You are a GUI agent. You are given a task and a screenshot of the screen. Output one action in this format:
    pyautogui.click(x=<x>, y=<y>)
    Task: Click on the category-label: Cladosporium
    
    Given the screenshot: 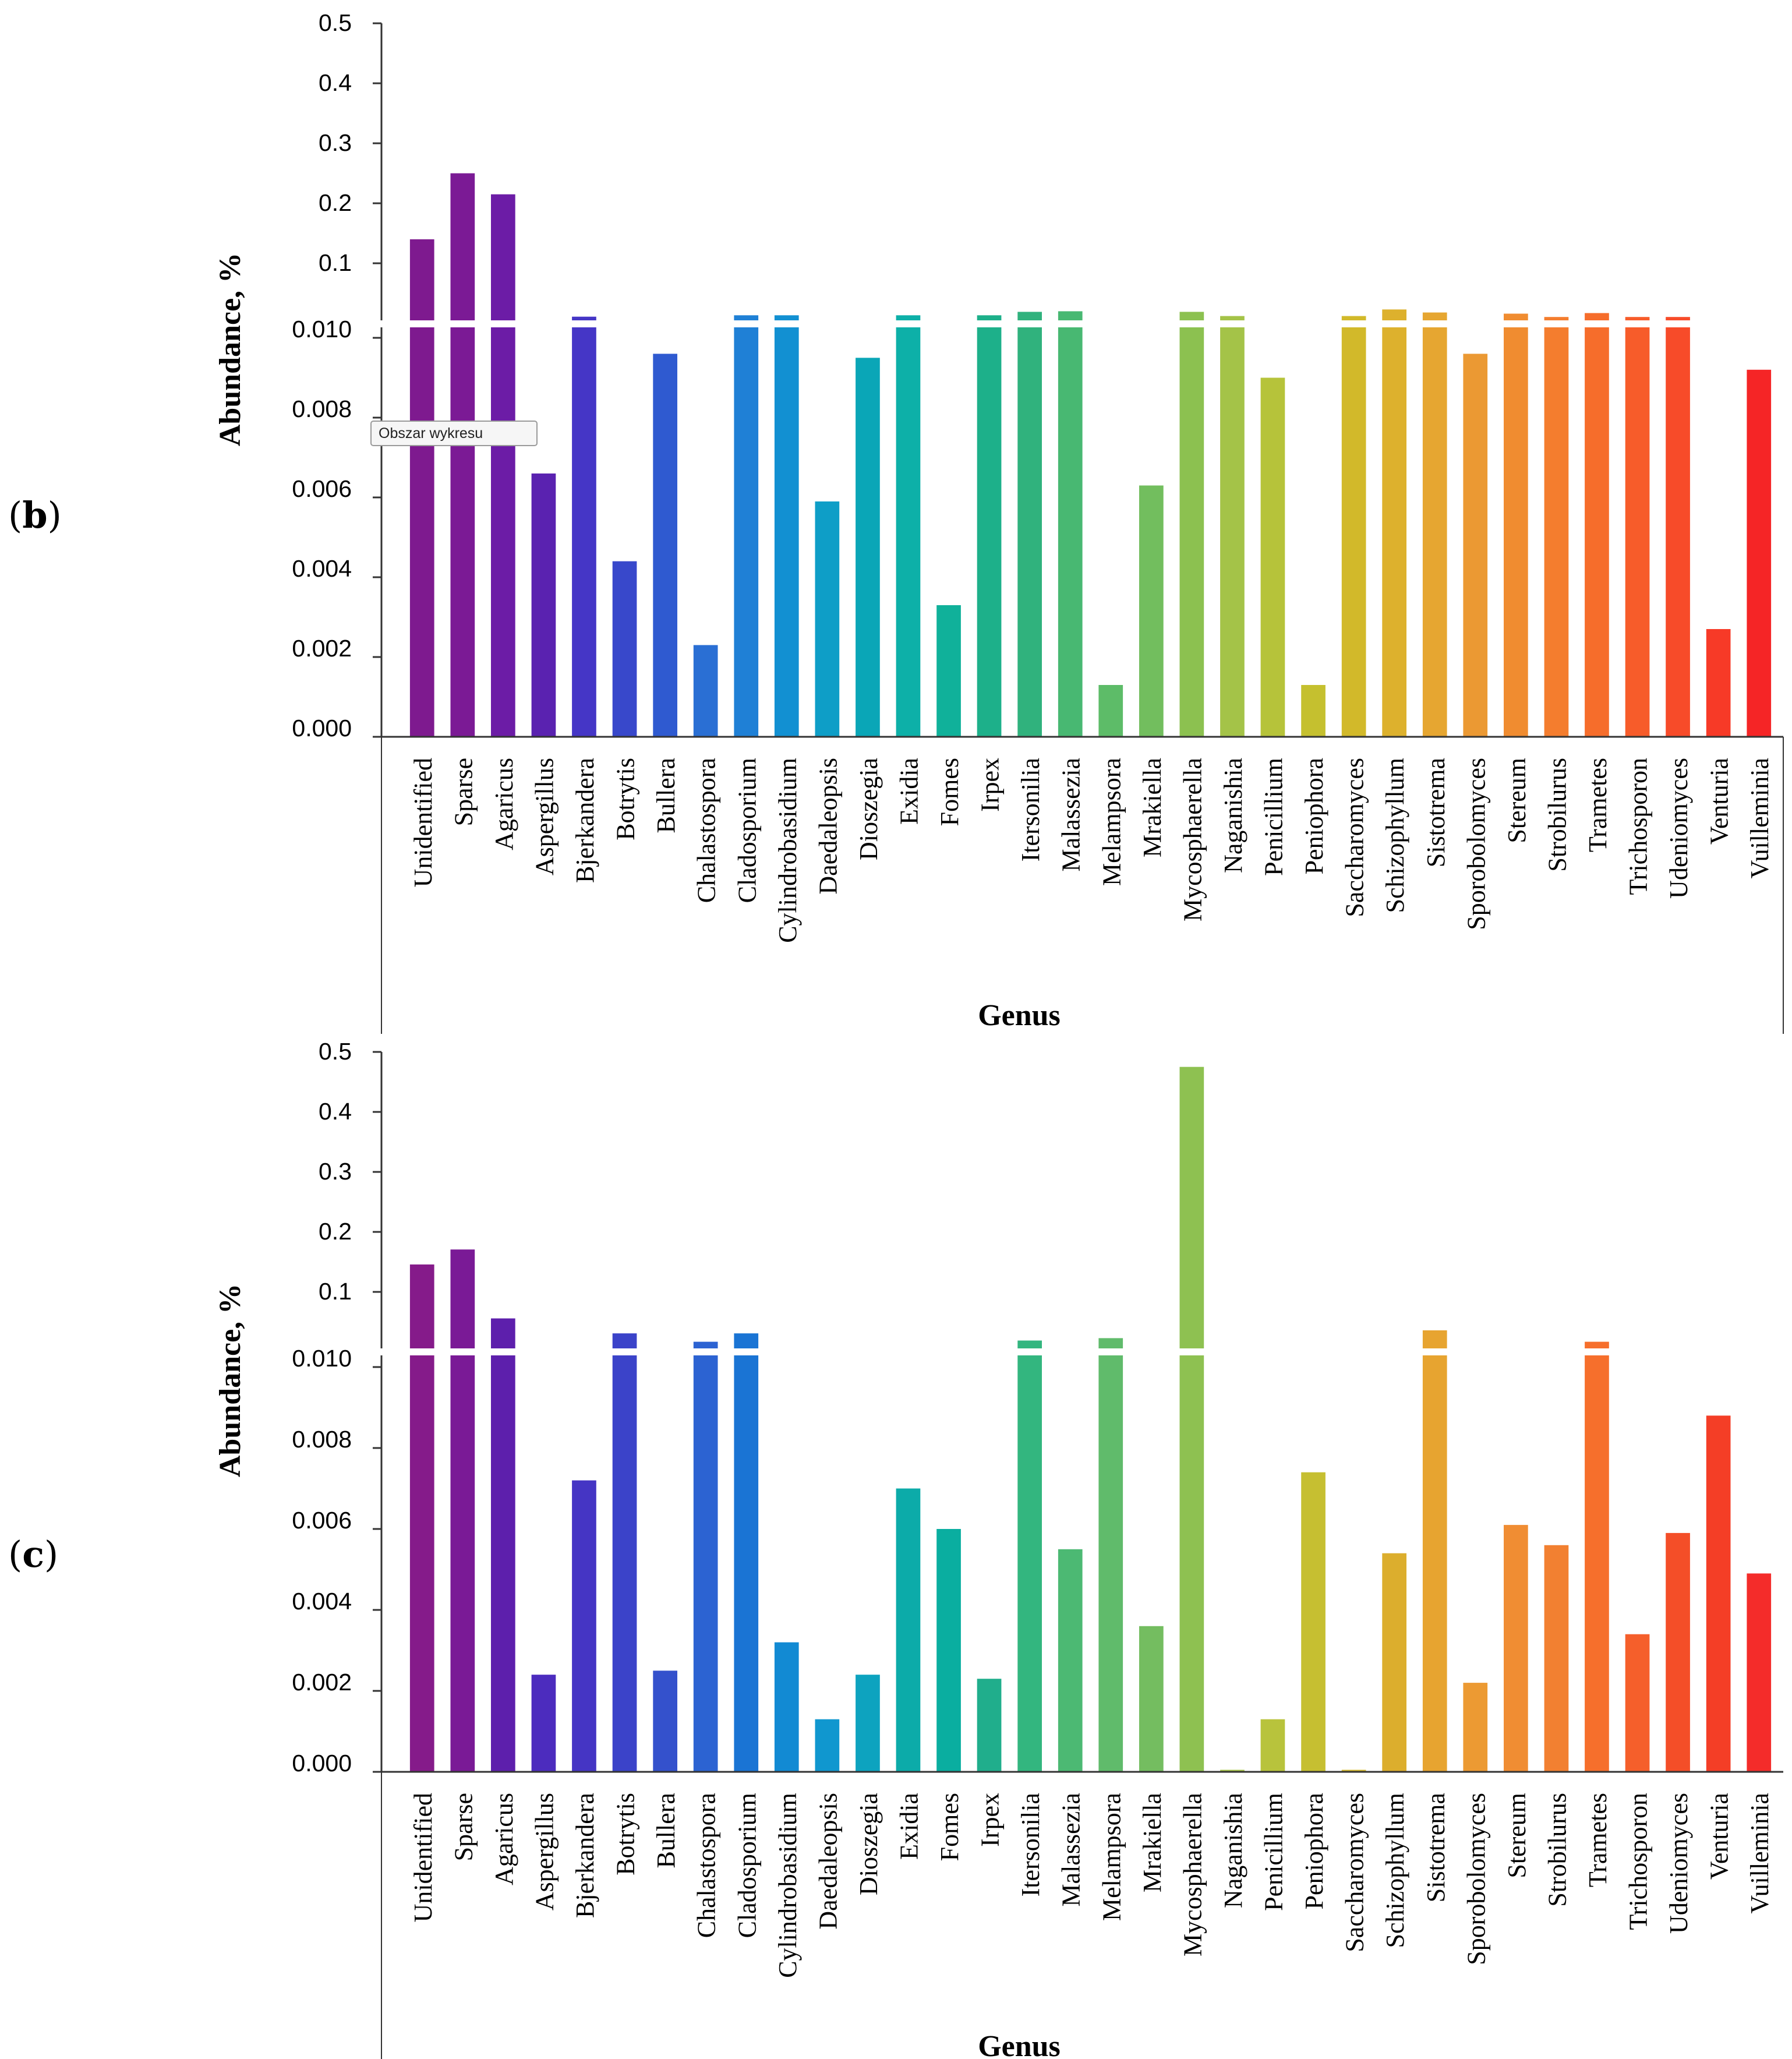 What is the action you would take?
    pyautogui.click(x=747, y=830)
    